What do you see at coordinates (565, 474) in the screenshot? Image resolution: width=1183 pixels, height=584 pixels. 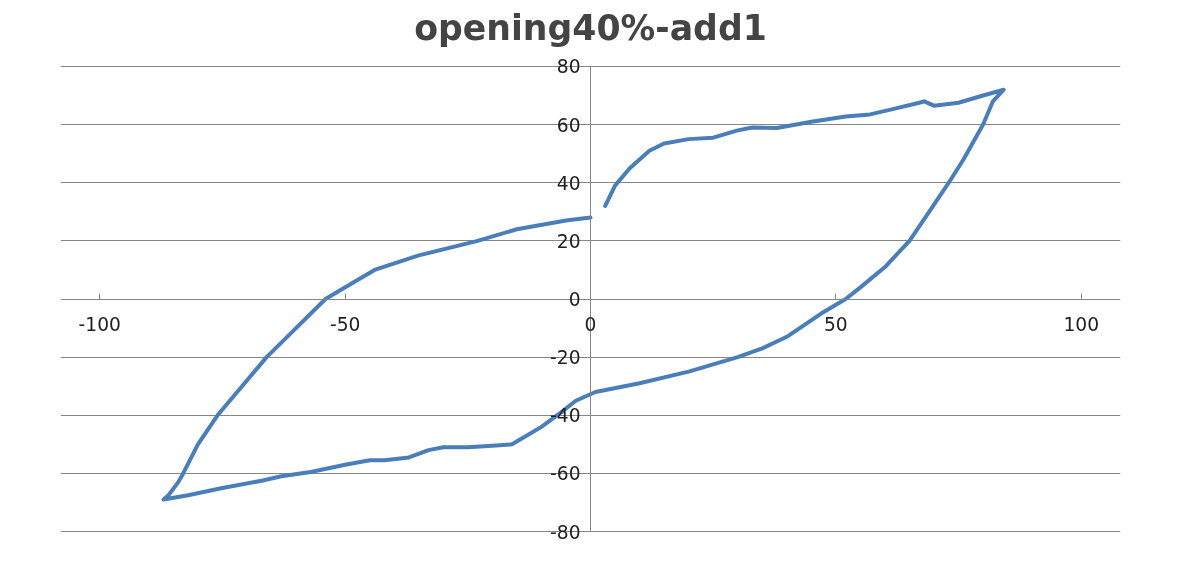 I see `y-tick-label: -60` at bounding box center [565, 474].